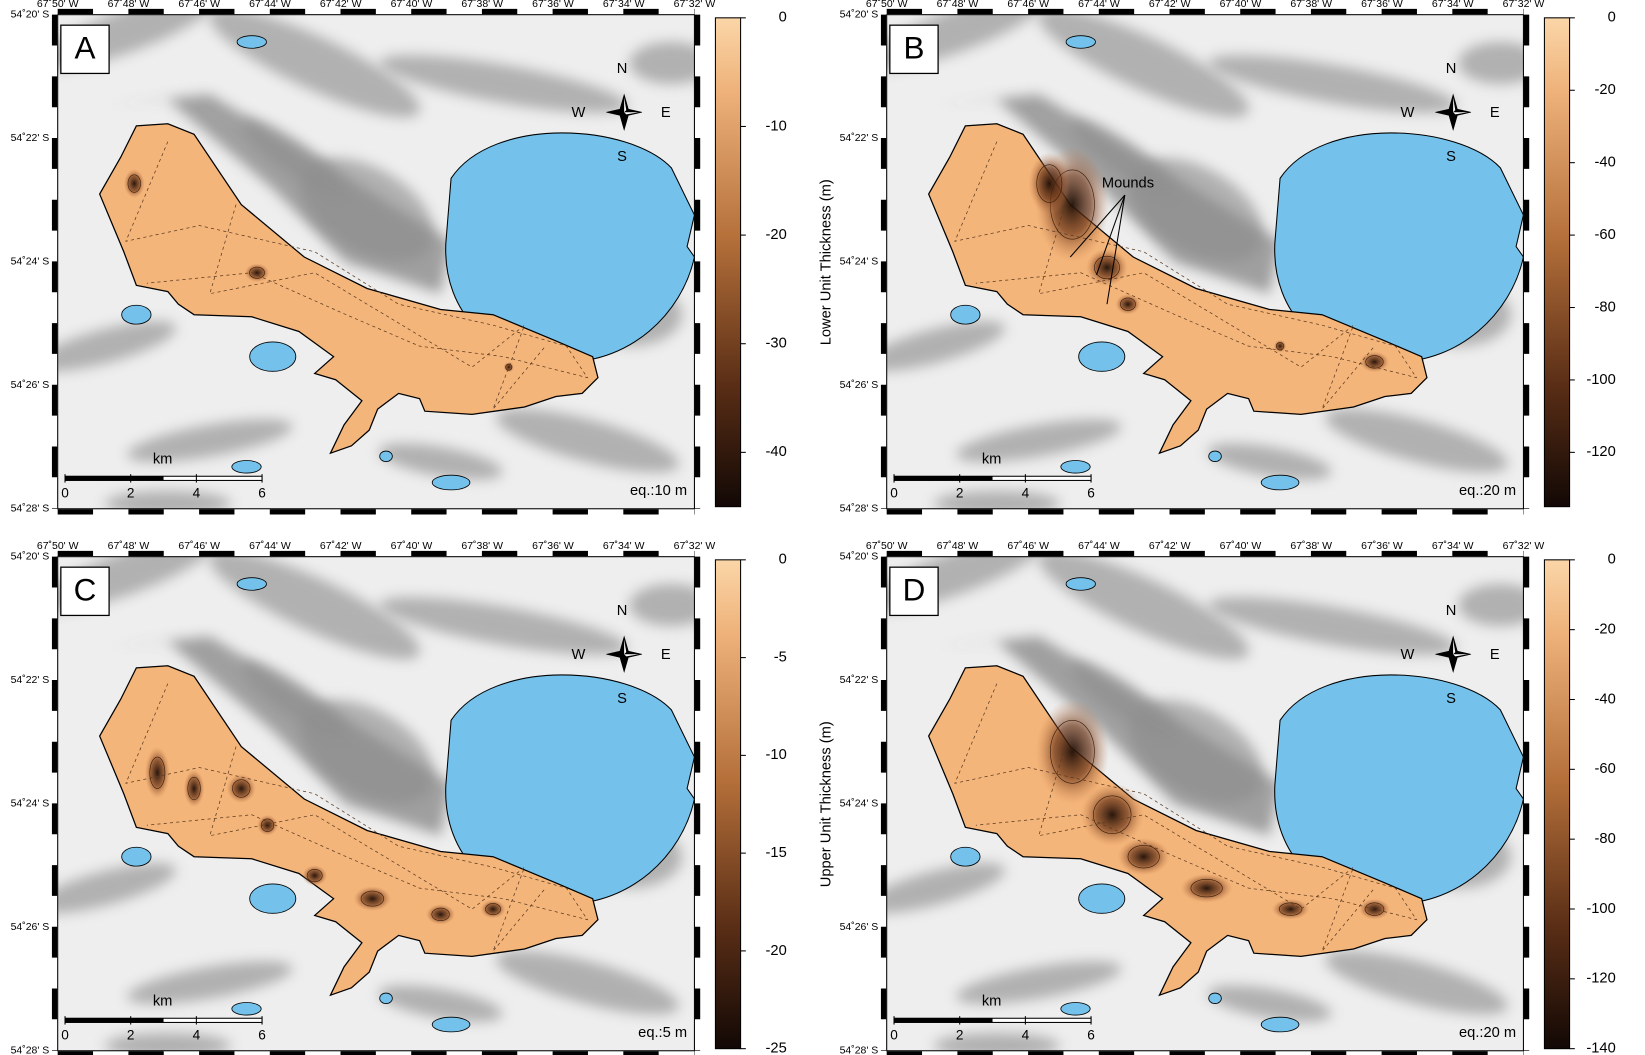  I want to click on contour-interval: eq.:10 m, so click(658, 491).